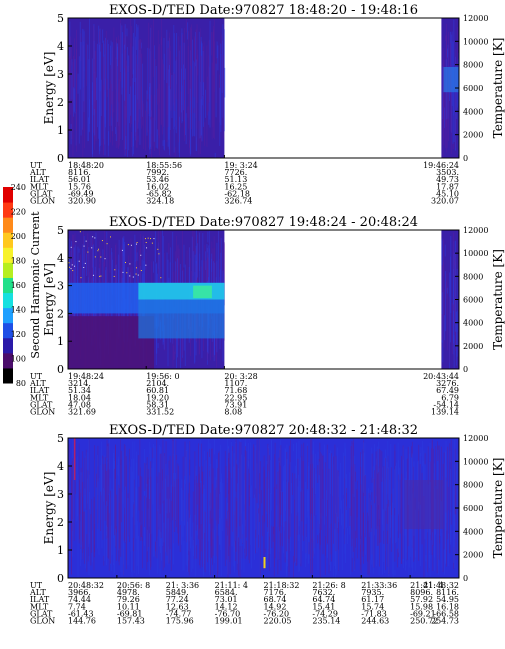  Describe the element at coordinates (18, 359) in the screenshot. I see `colorbar-tick-label: 100` at that location.